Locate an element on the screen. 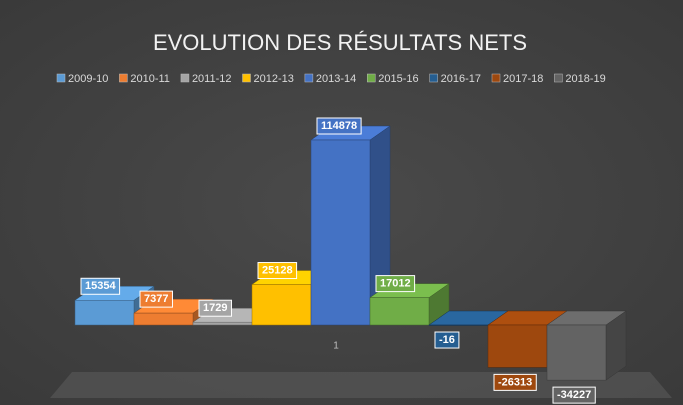 This screenshot has width=683, height=405. data-label: -26313 is located at coordinates (515, 382).